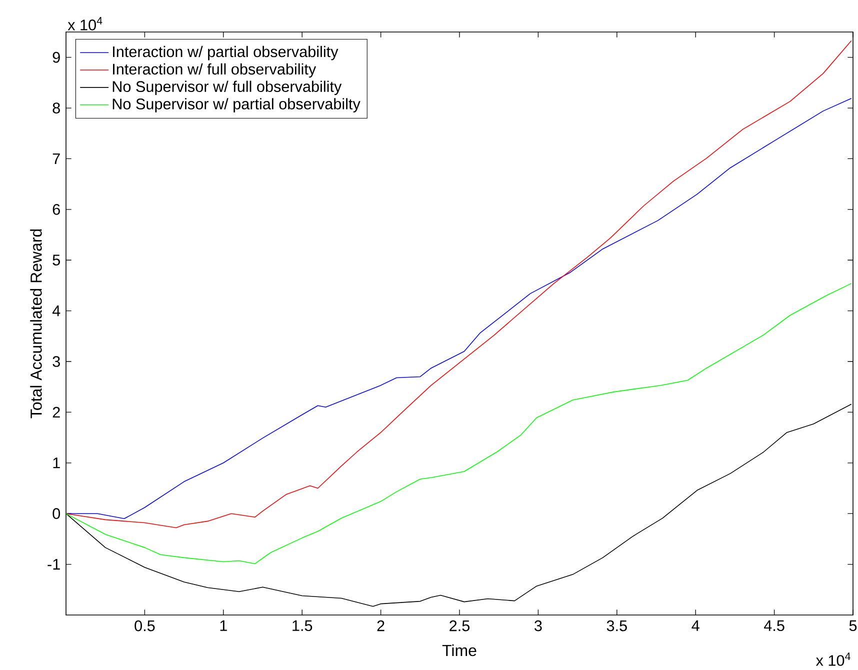 The height and width of the screenshot is (670, 858). What do you see at coordinates (236, 105) in the screenshot?
I see `legend-label: No Supervisor w/ partial observabilty` at bounding box center [236, 105].